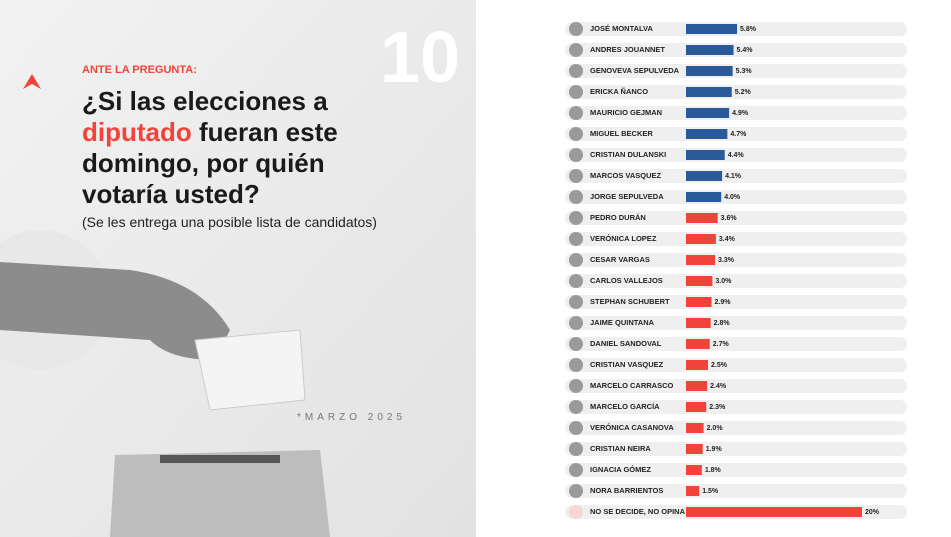 This screenshot has width=951, height=537. What do you see at coordinates (722, 323) in the screenshot?
I see `value-label: 2.8%` at bounding box center [722, 323].